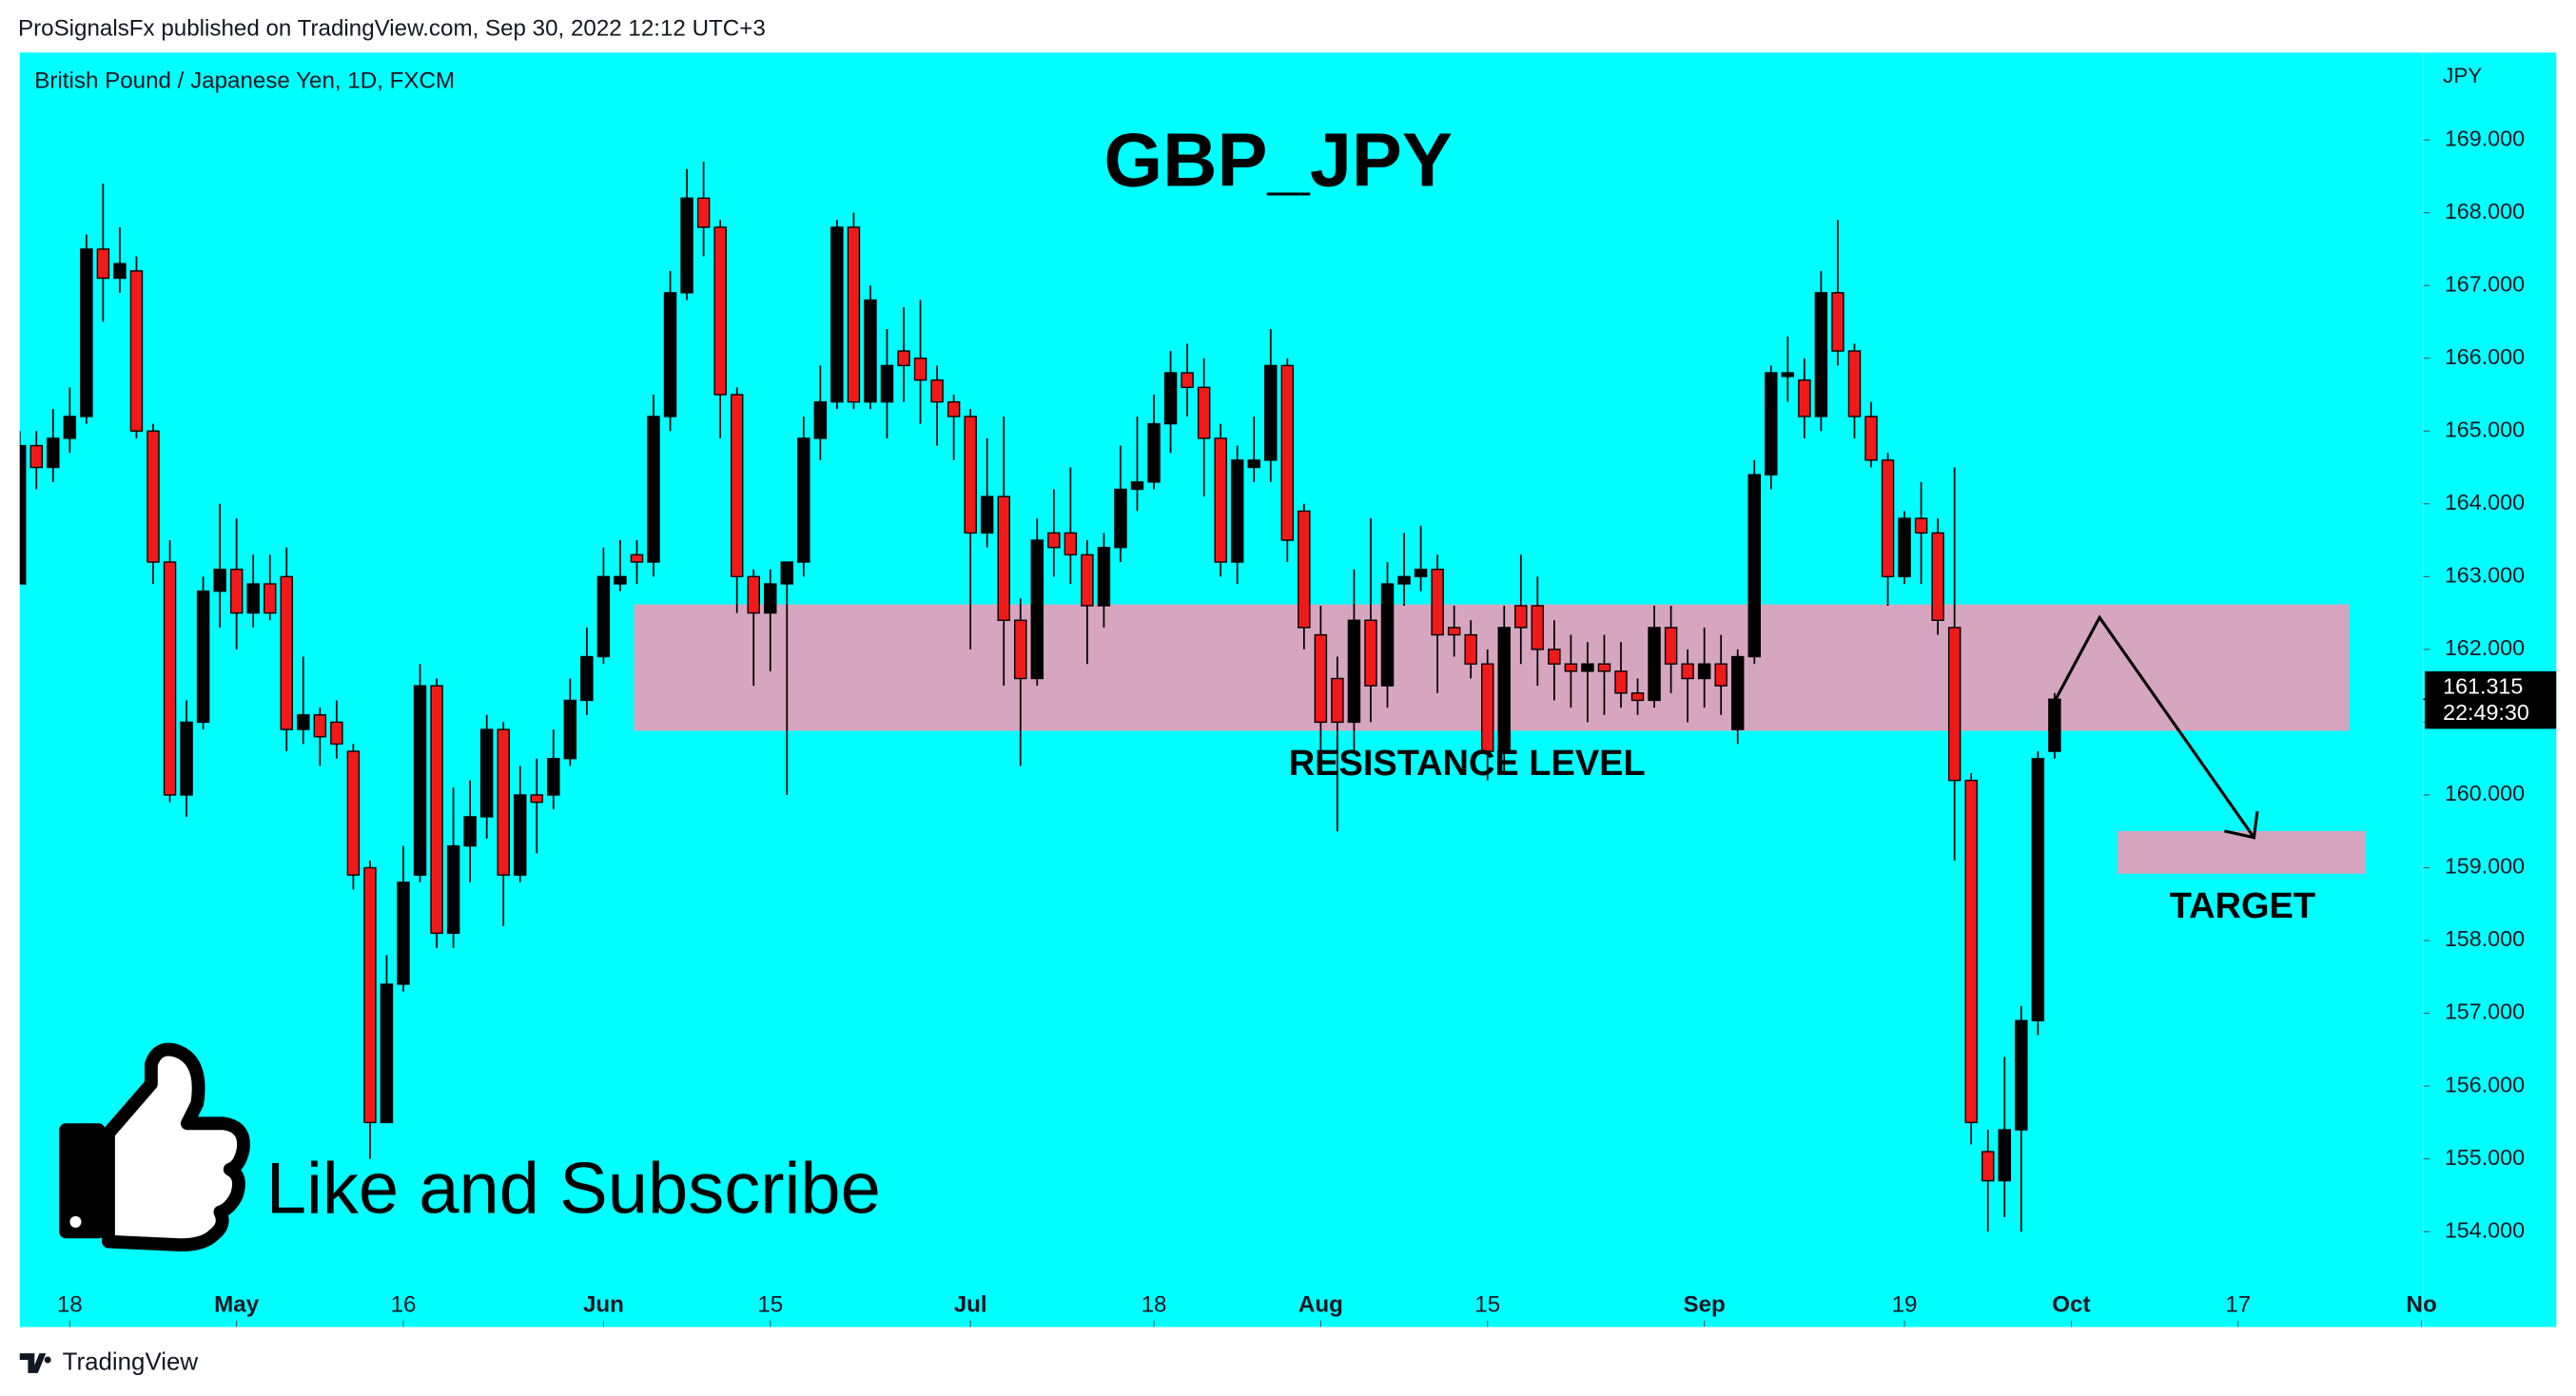 Image resolution: width=2576 pixels, height=1396 pixels. What do you see at coordinates (83, 1181) in the screenshot?
I see `thumb-cuff` at bounding box center [83, 1181].